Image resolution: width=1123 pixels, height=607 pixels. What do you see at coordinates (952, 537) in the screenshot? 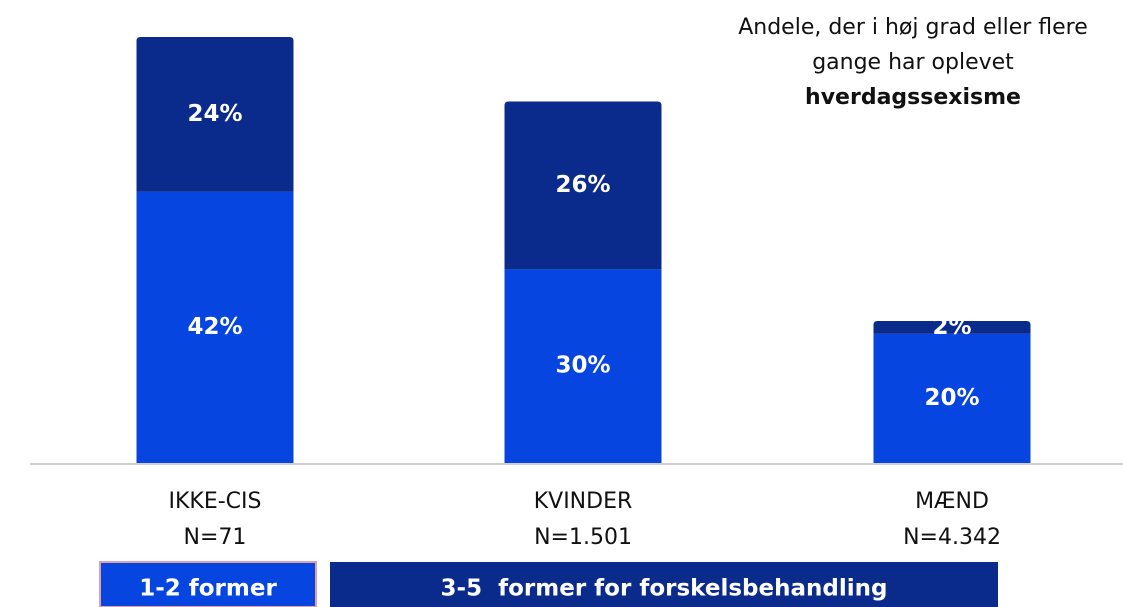
I see `sample-size: N=4.342` at bounding box center [952, 537].